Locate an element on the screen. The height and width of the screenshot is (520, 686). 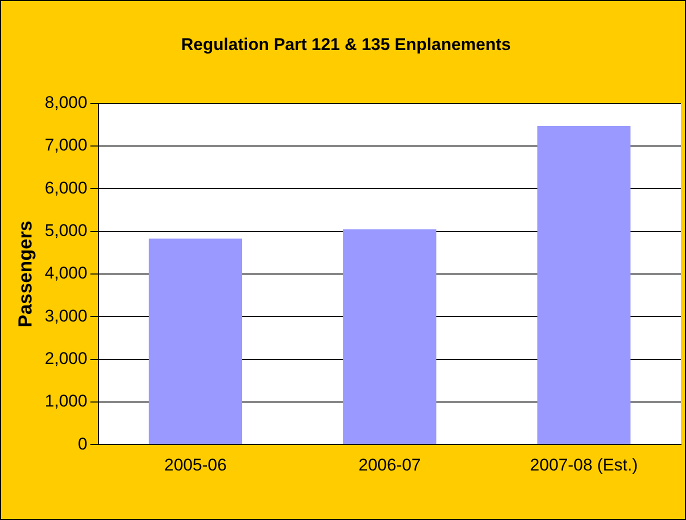
x-tick-label: 2007-08 (Est.) is located at coordinates (584, 464).